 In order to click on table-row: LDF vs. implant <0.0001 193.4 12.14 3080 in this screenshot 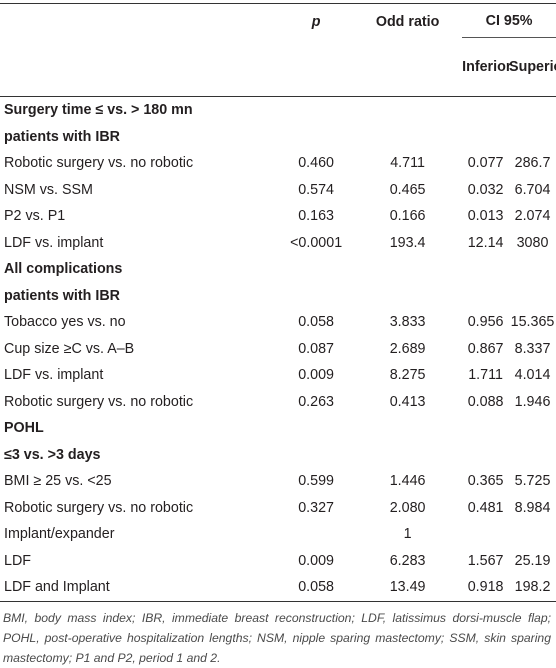, I will do `click(278, 243)`.